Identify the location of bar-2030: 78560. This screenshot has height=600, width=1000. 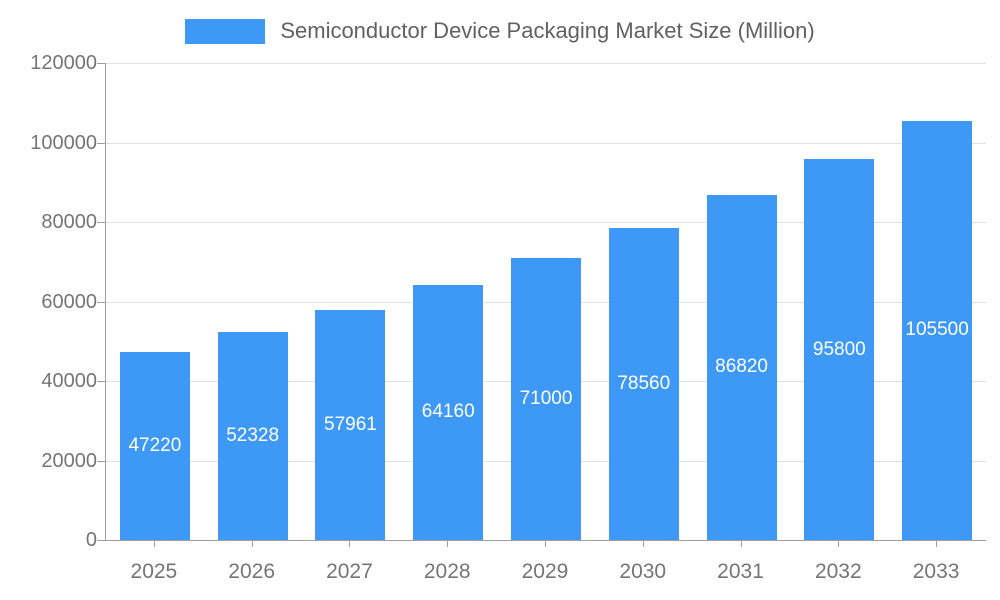
(643, 383).